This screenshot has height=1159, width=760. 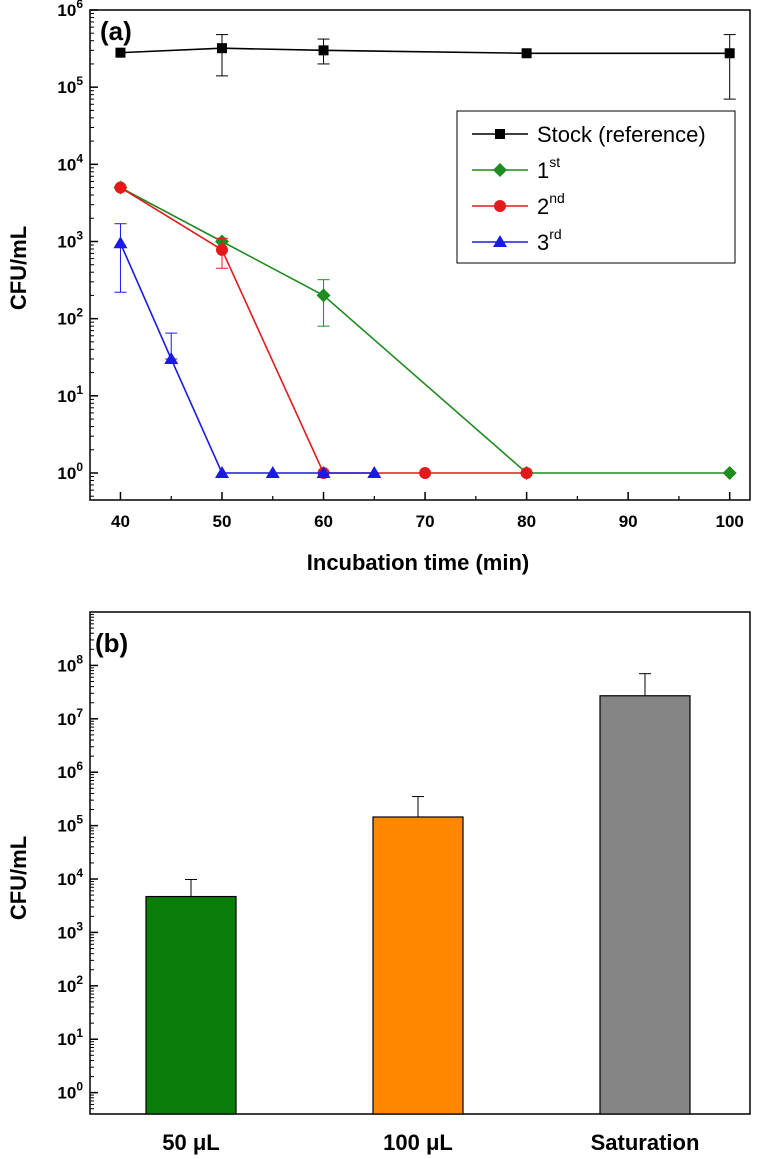 What do you see at coordinates (70, 984) in the screenshot?
I see `y-tick-label-b: 10²` at bounding box center [70, 984].